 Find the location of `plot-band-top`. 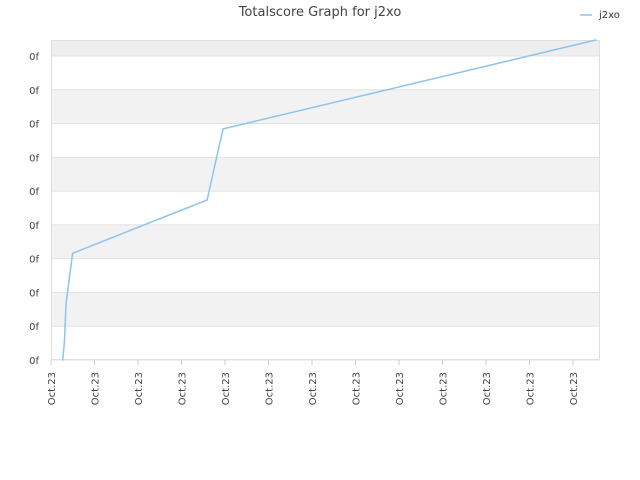

plot-band-top is located at coordinates (325, 48).